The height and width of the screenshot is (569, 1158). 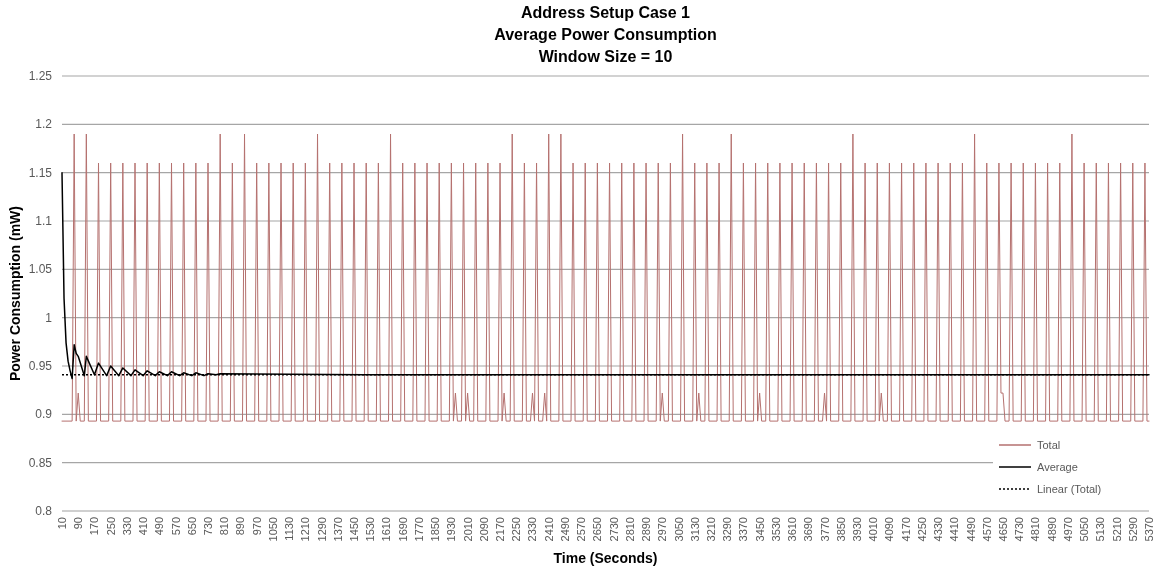 What do you see at coordinates (191, 526) in the screenshot?
I see `x-tick-label: 650` at bounding box center [191, 526].